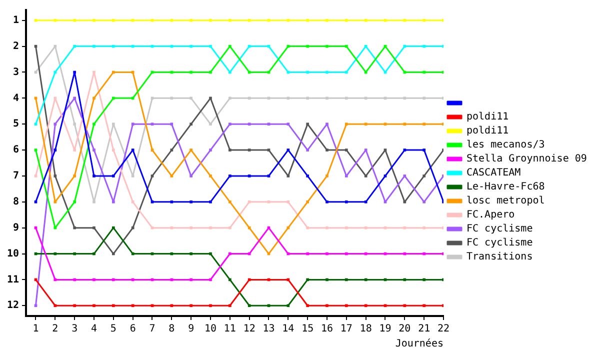  Describe the element at coordinates (505, 187) in the screenshot. I see `legend-label: Le-Havre-Fc68` at that location.